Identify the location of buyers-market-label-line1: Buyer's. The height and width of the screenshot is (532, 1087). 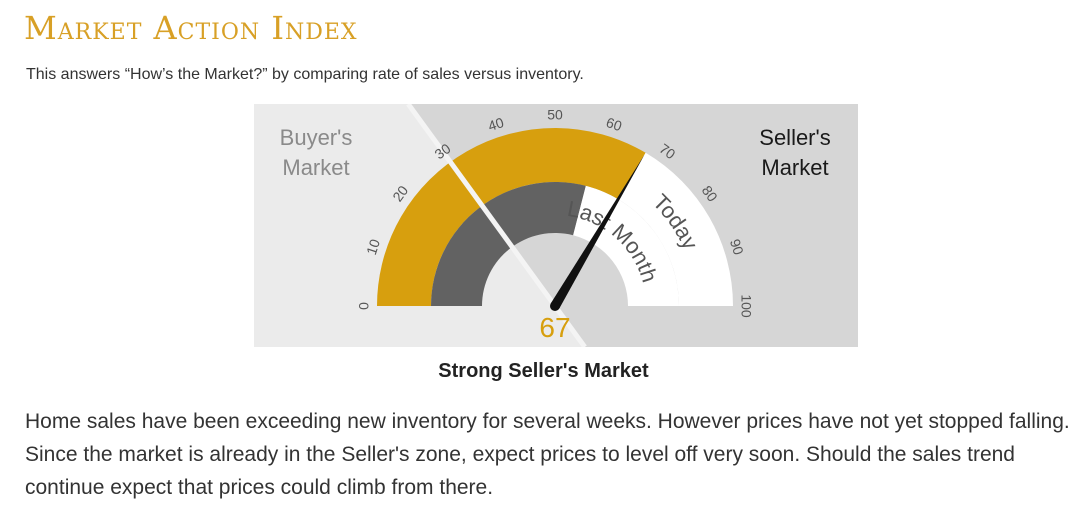
(316, 137).